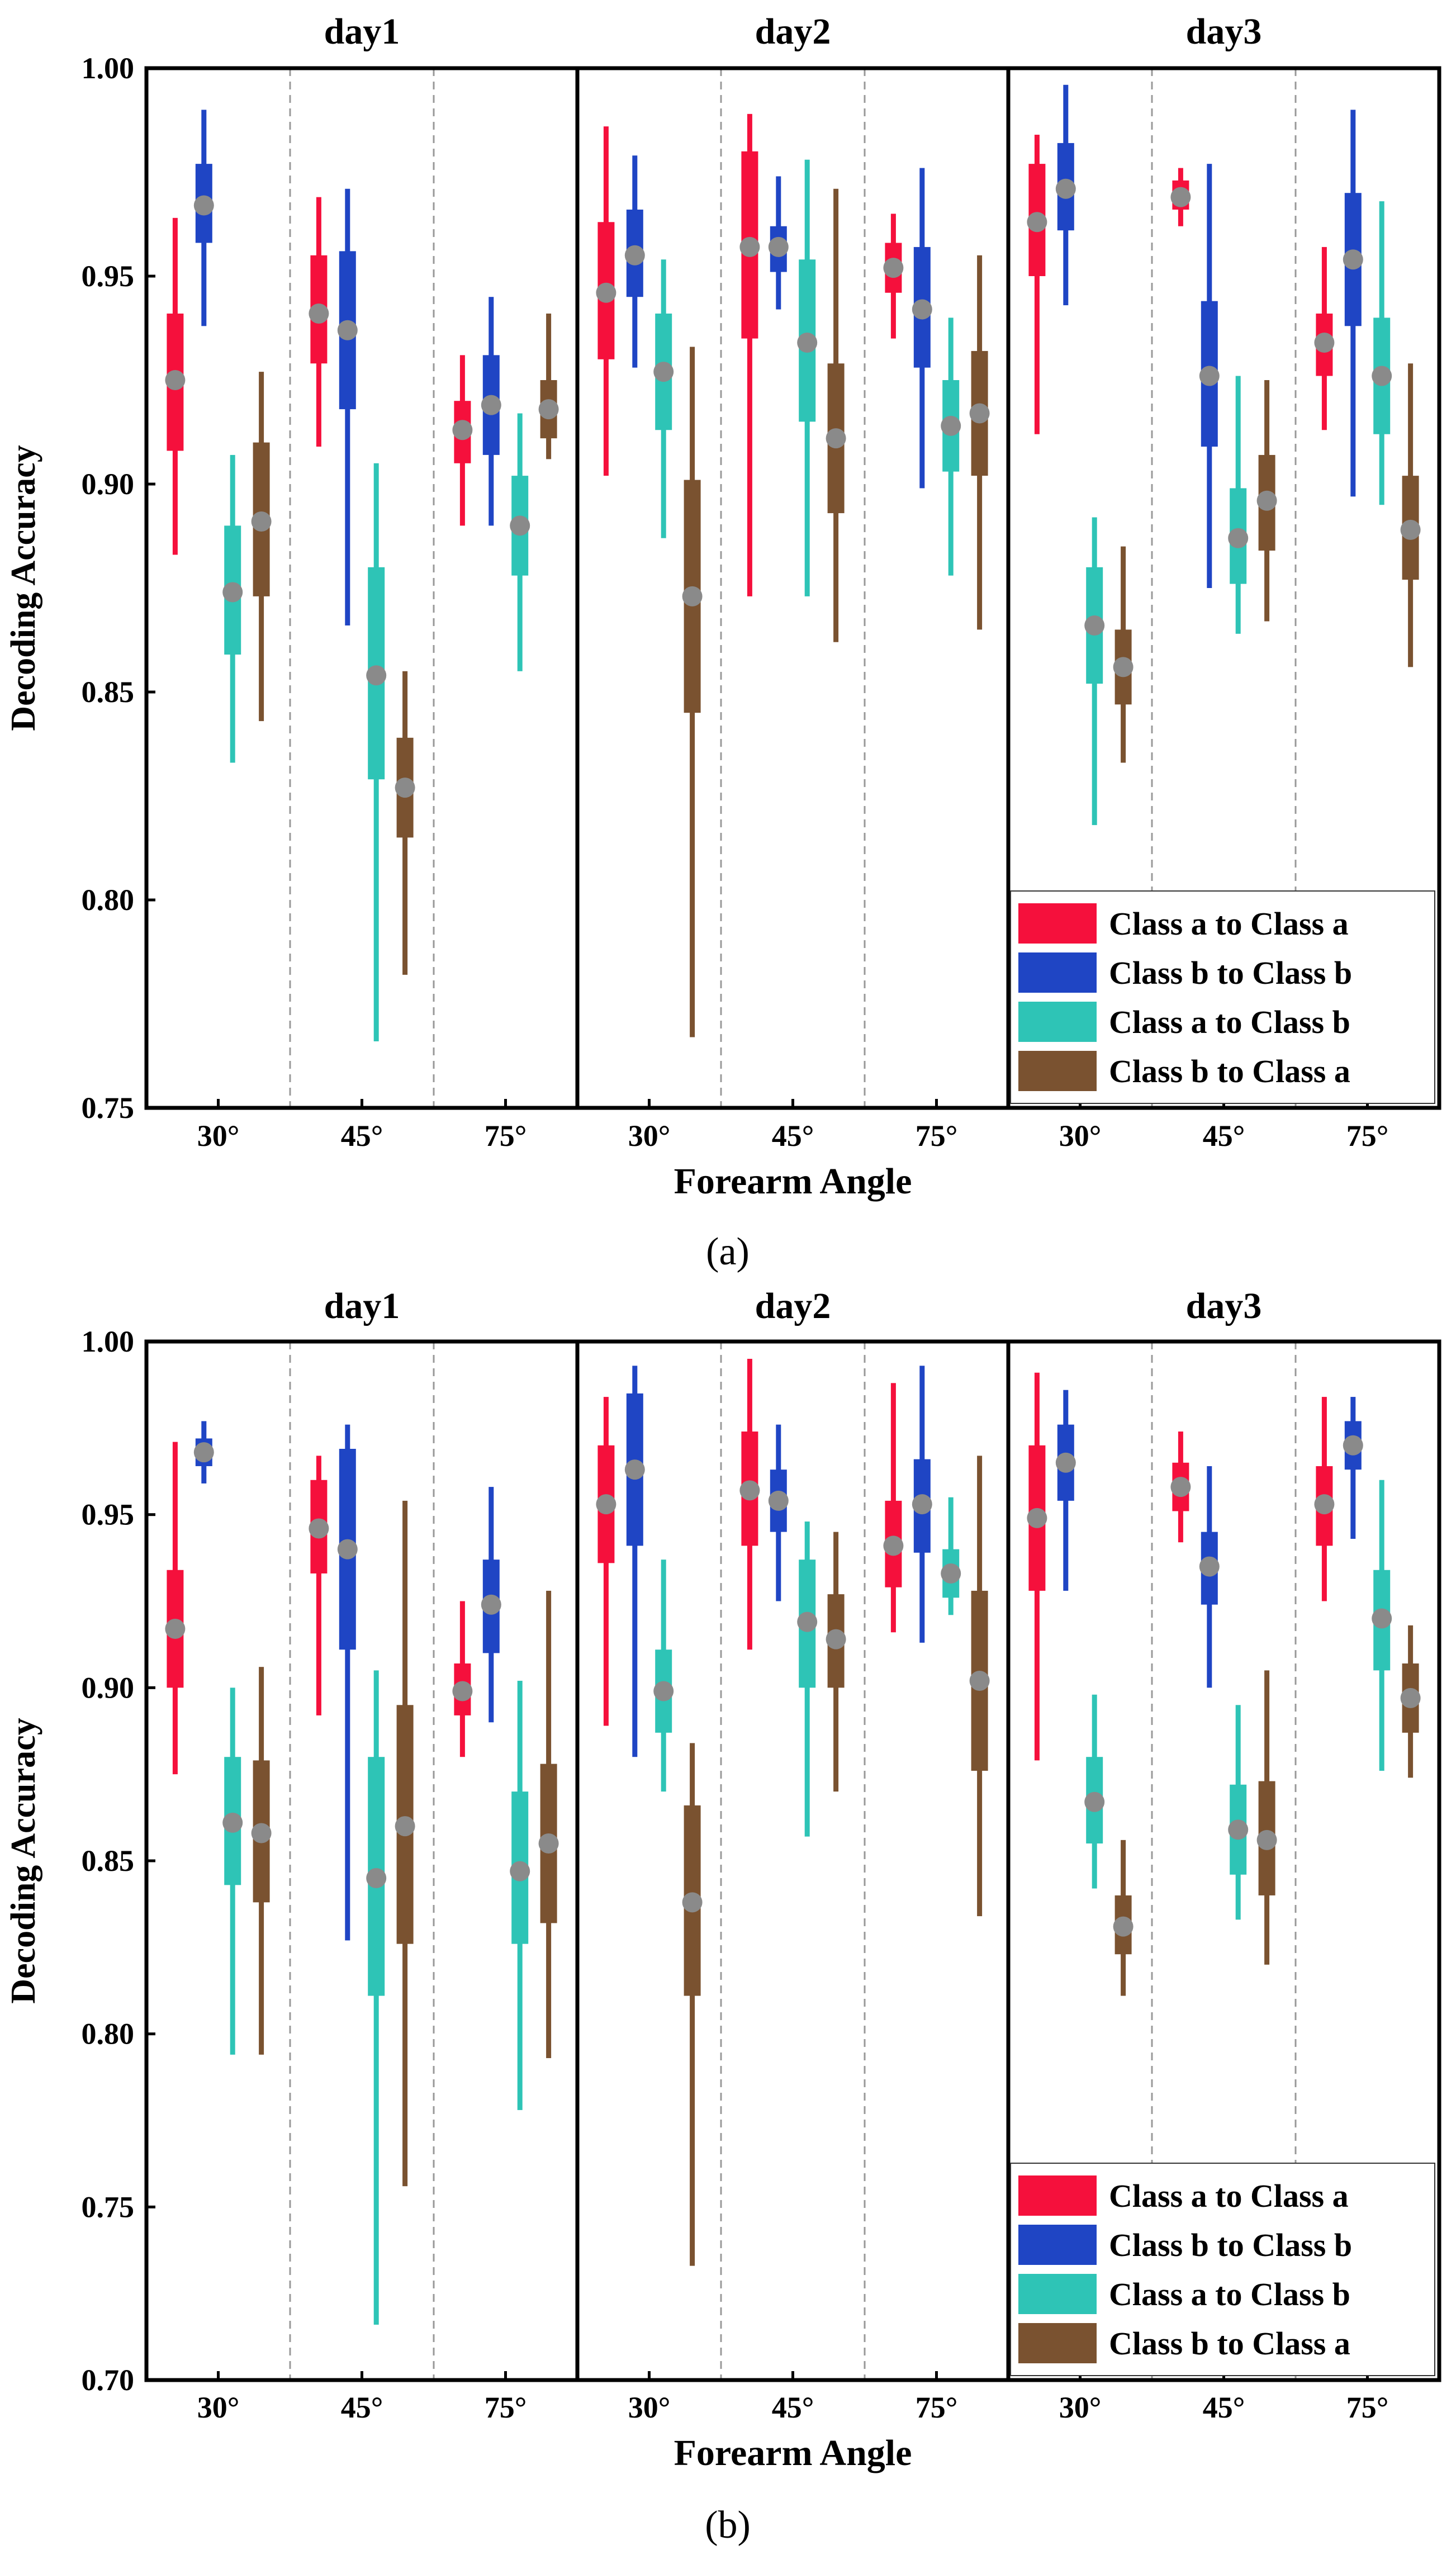 This screenshot has width=1456, height=2569. I want to click on legend-label: Class a to Class a, so click(1229, 924).